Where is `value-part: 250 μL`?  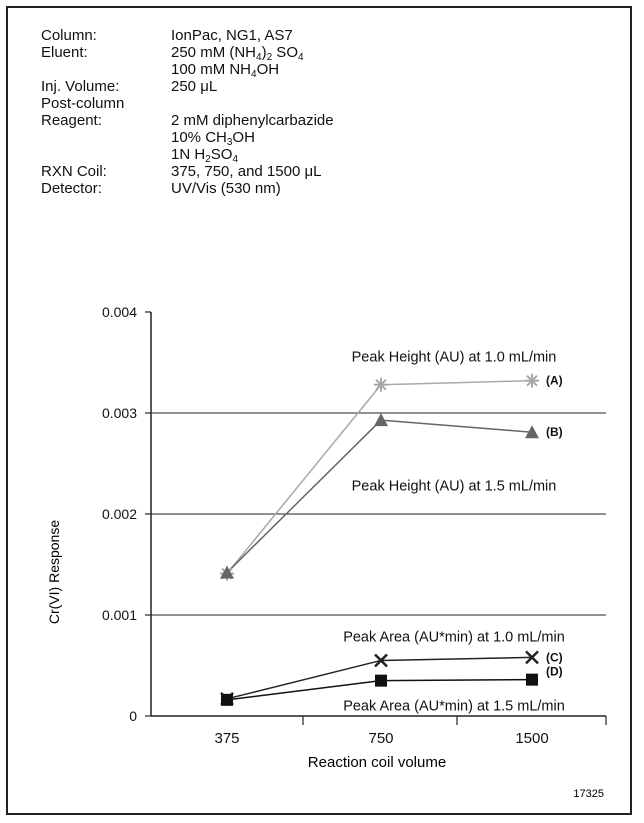
value-part: 250 μL is located at coordinates (194, 86).